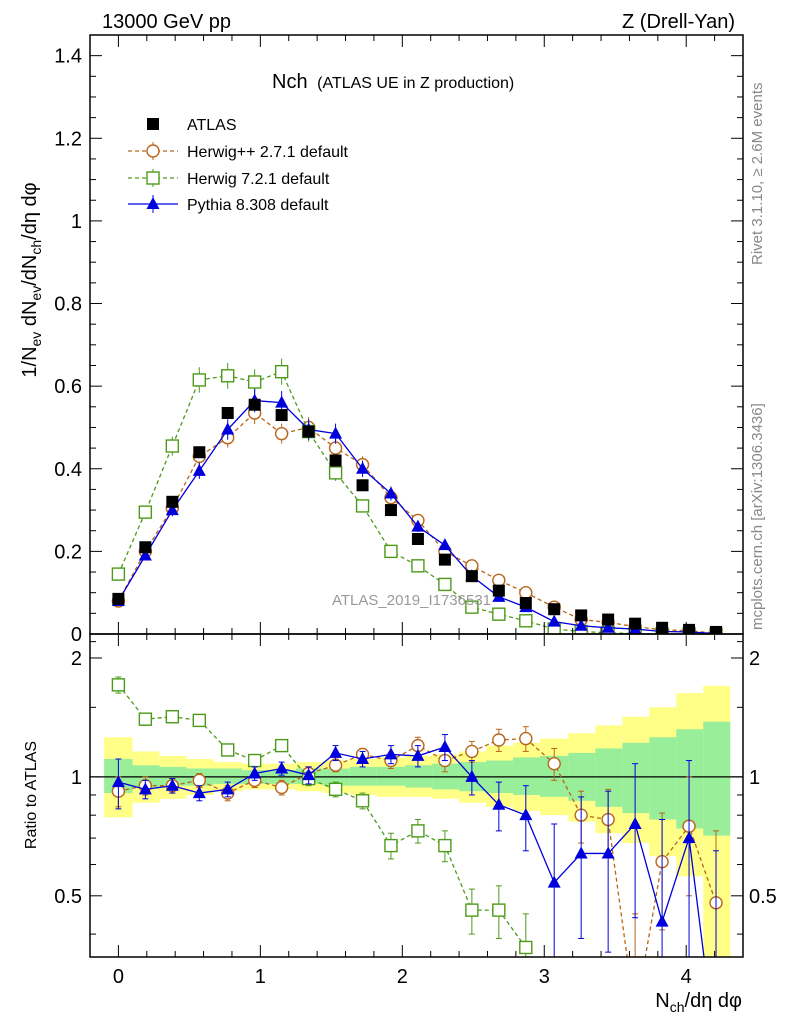  I want to click on header-process: Z (Drell-Yan), so click(678, 22).